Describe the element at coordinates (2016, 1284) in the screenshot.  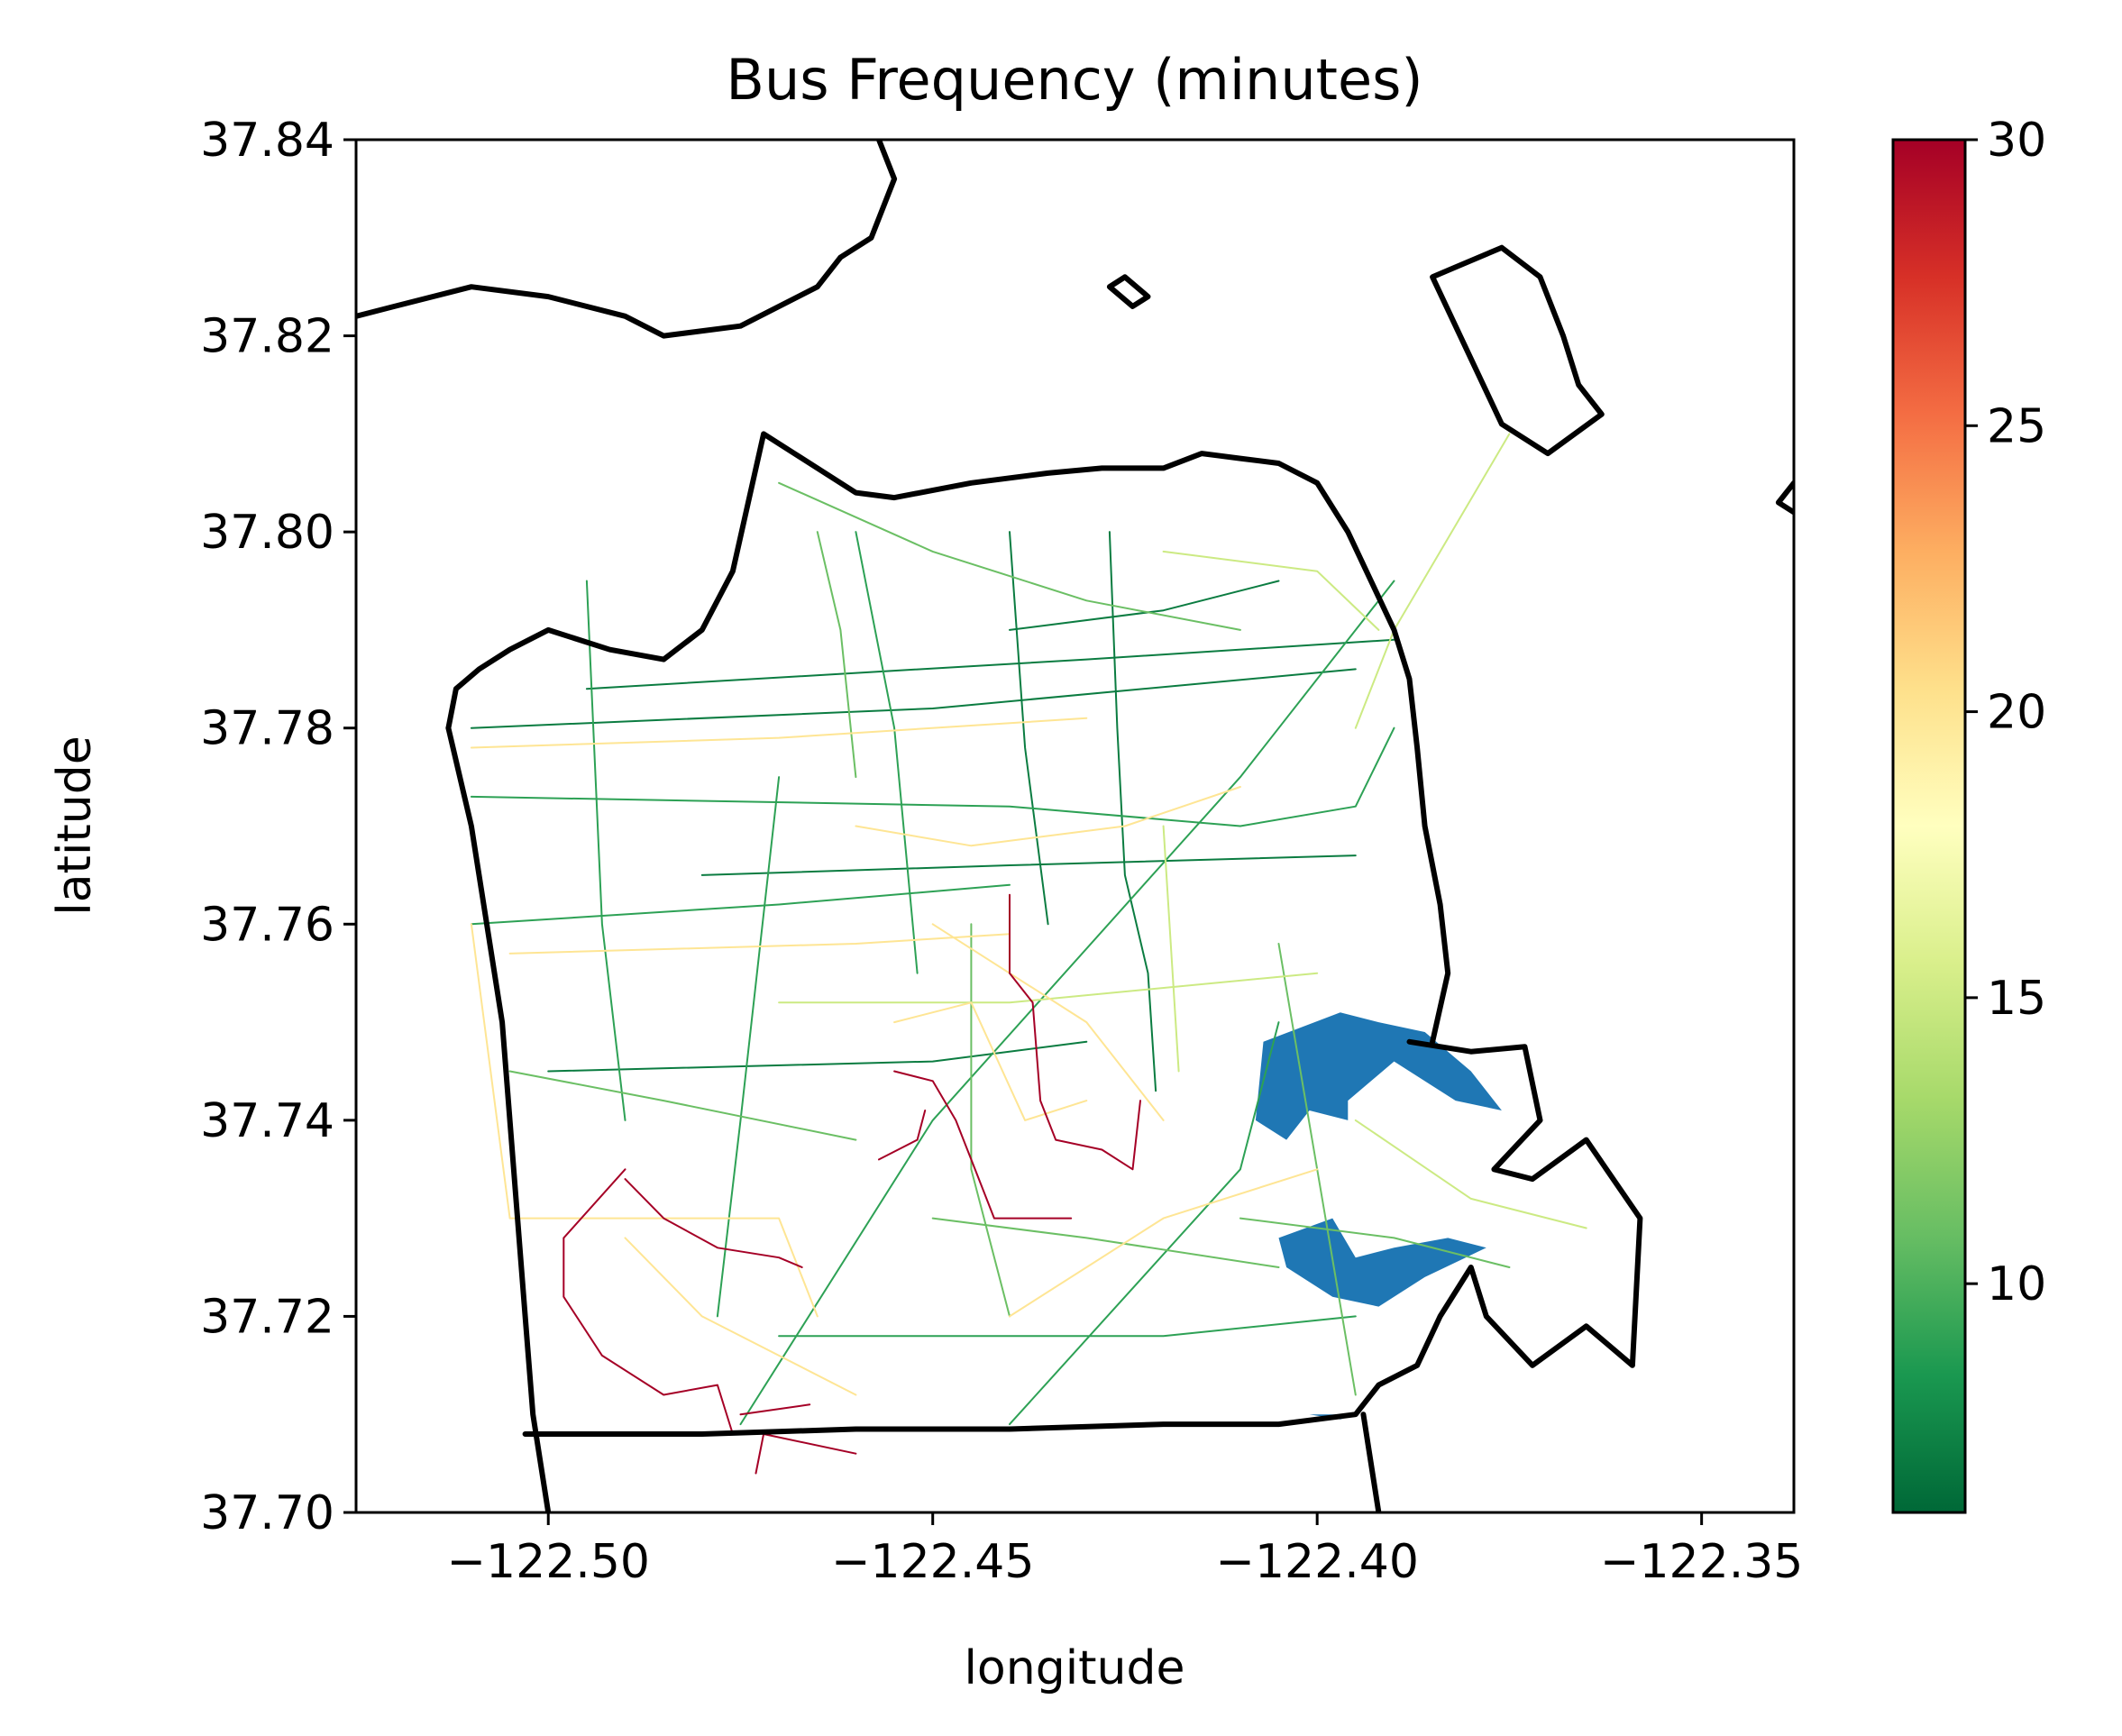
I see `colorbar-tick-label: 10` at that location.